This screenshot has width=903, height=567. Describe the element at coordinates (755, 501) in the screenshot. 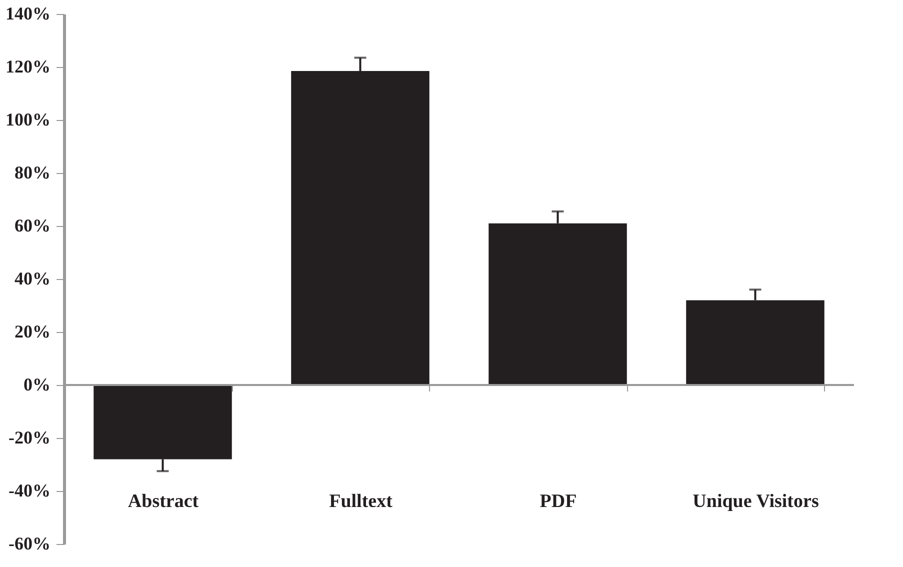

I see `x-tick-label: Unique Visitors` at that location.